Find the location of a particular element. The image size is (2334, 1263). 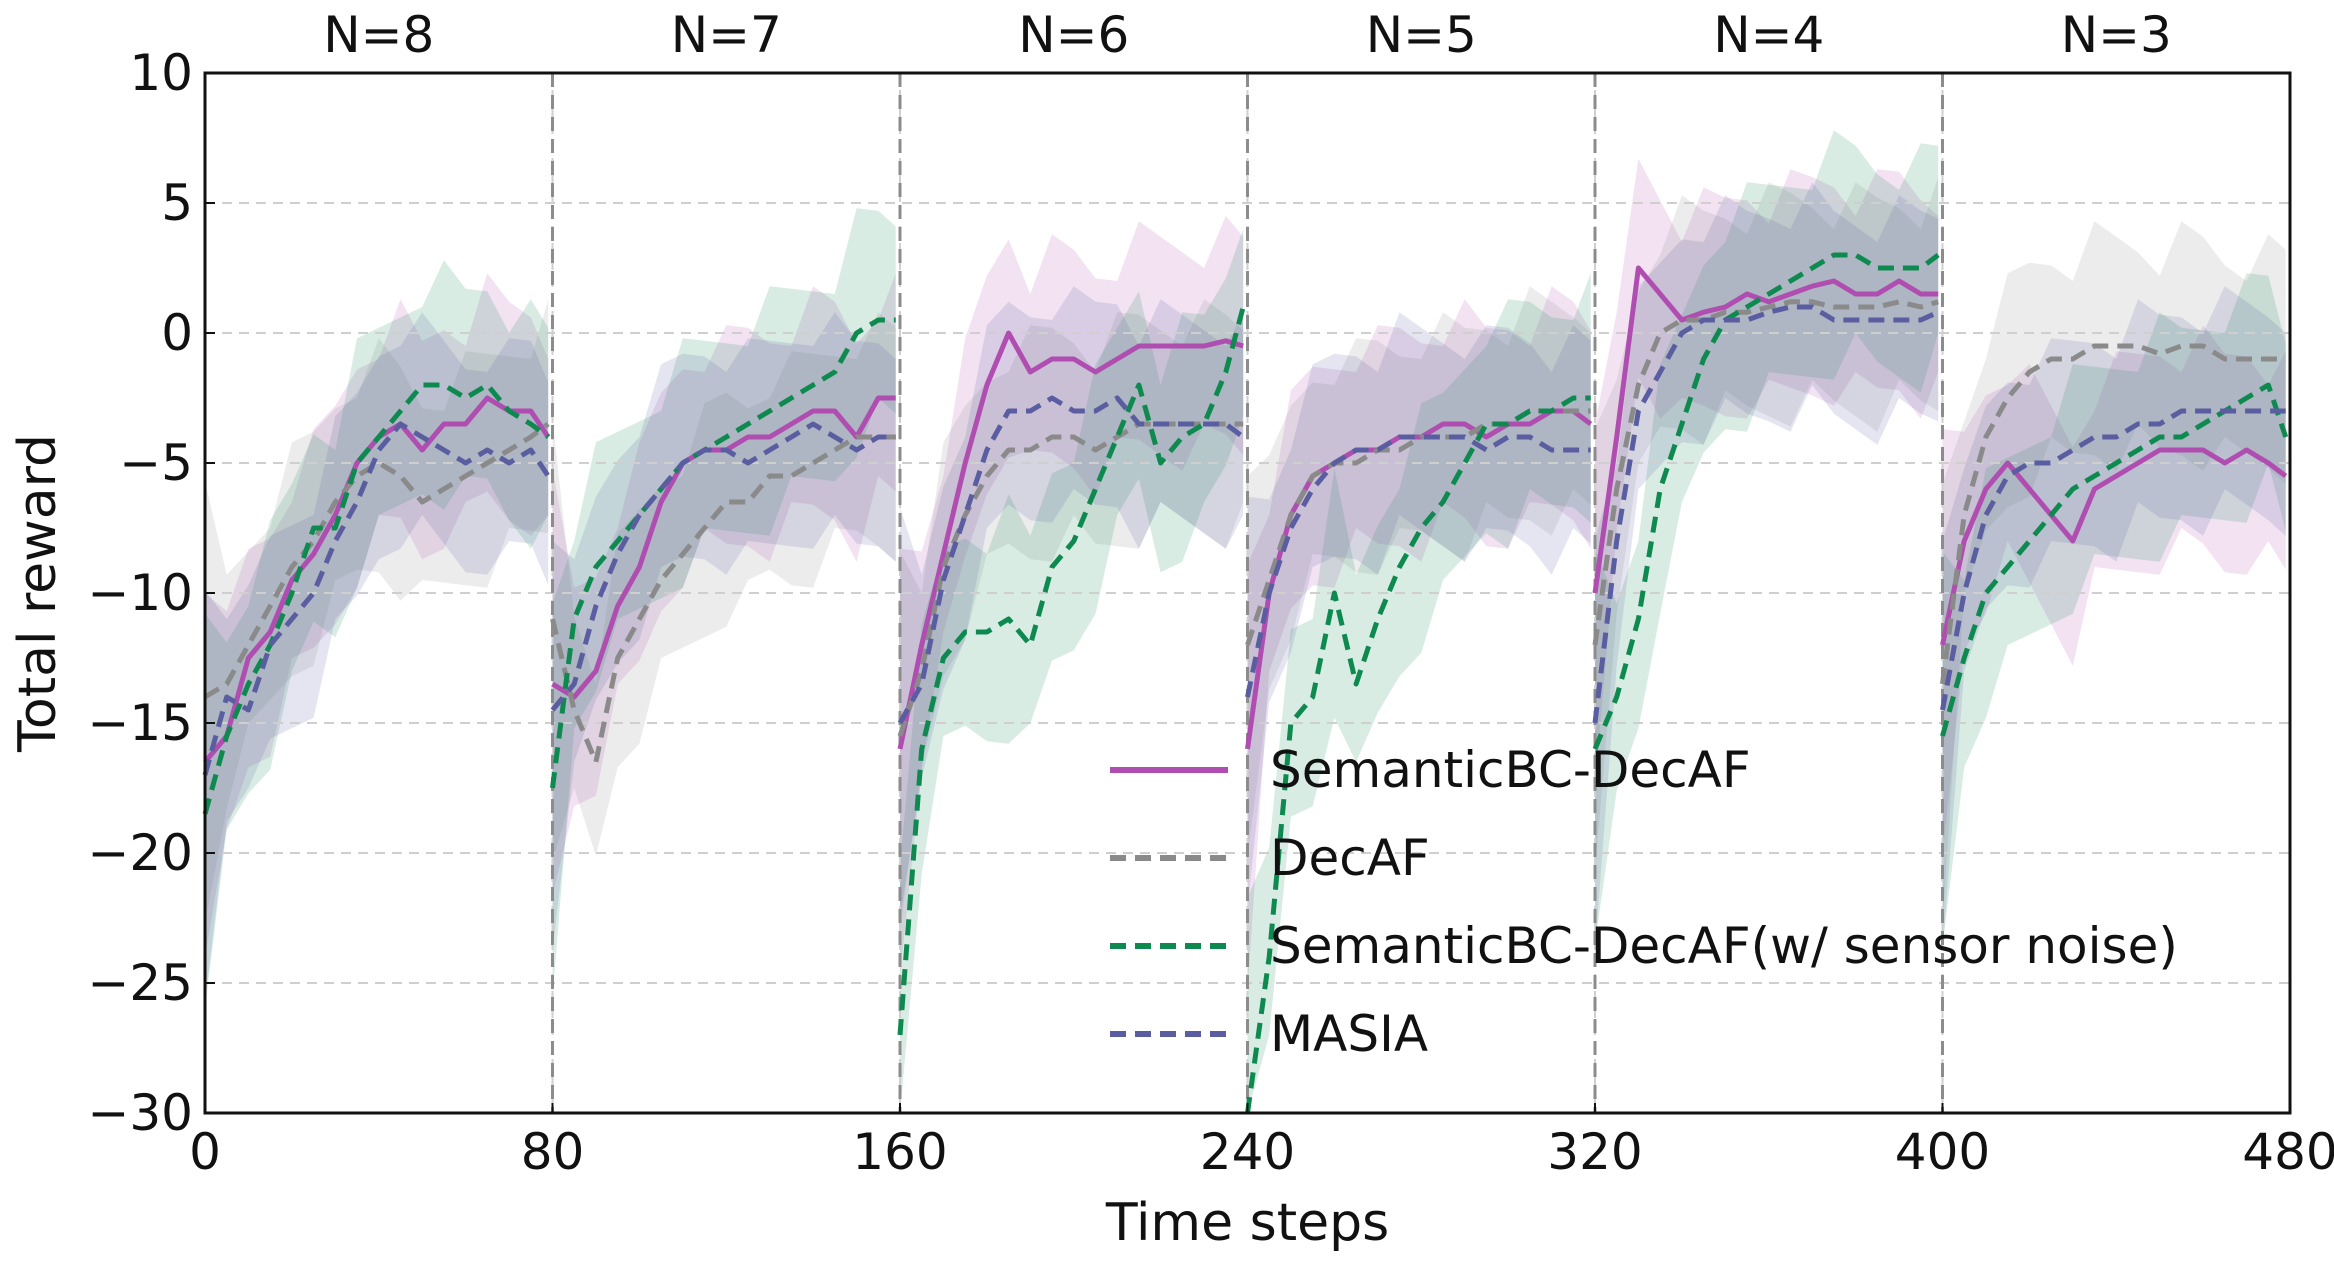

x-tick-label: 160 is located at coordinates (899, 1152).